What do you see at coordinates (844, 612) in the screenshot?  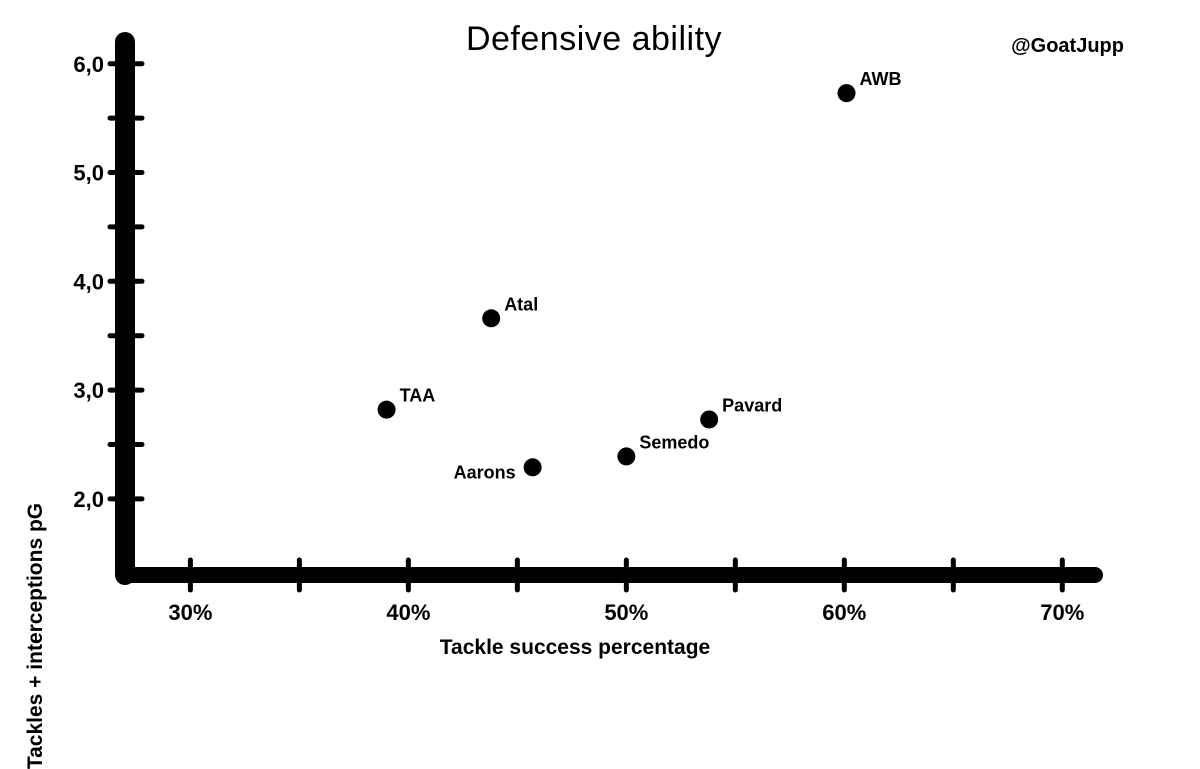 I see `x-tick-label: 60%` at bounding box center [844, 612].